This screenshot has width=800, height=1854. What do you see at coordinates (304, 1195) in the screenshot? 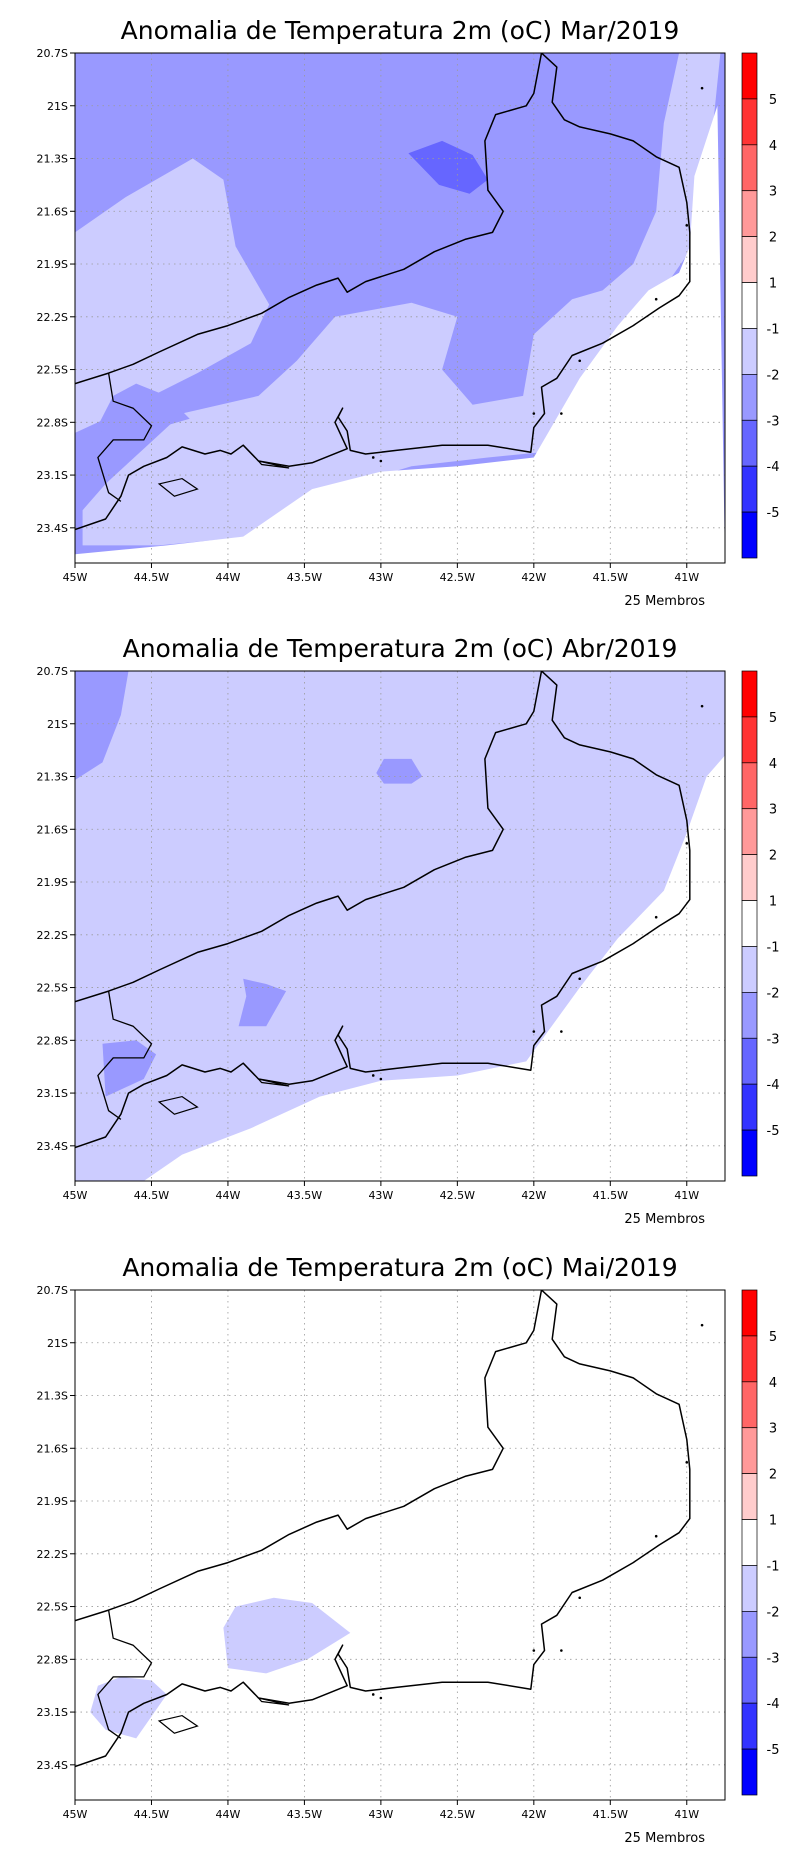
I see `x-tick-label: 43.5W` at bounding box center [304, 1195].